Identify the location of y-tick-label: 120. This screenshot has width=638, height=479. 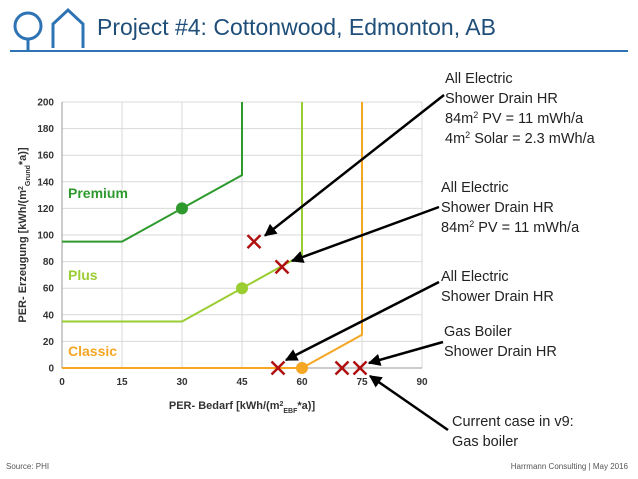
(45, 209).